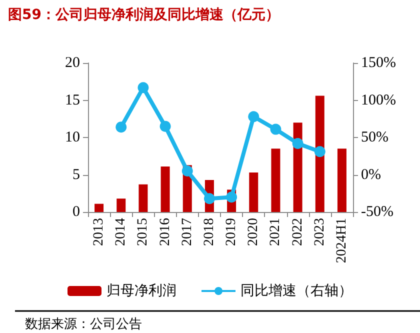  I want to click on x-tick-label: 2017, so click(187, 232).